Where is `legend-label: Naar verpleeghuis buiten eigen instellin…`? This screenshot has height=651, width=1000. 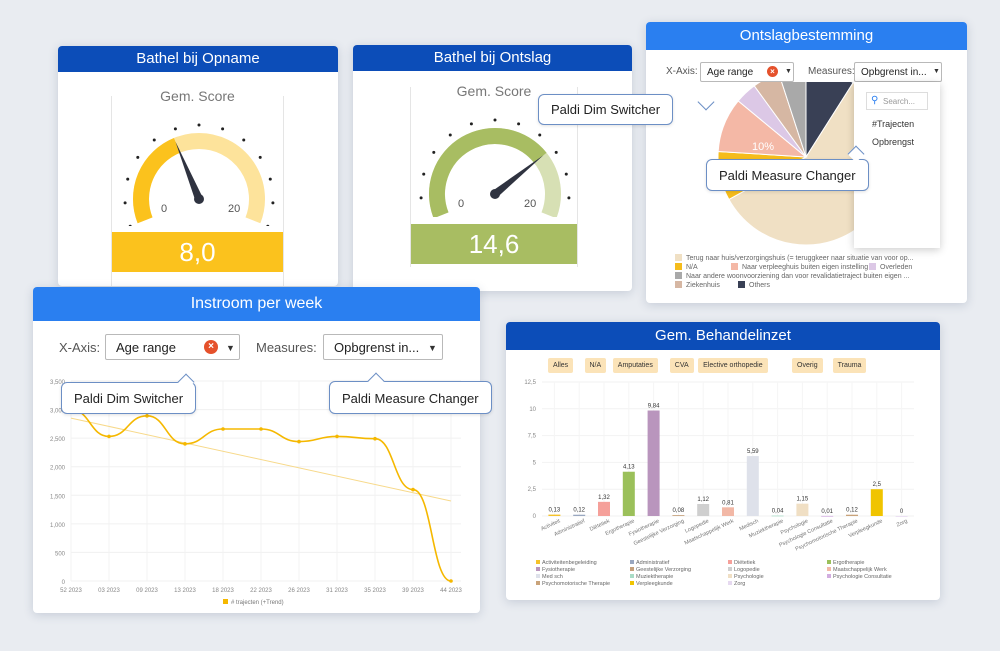 legend-label: Naar verpleeghuis buiten eigen instellin… is located at coordinates (805, 267).